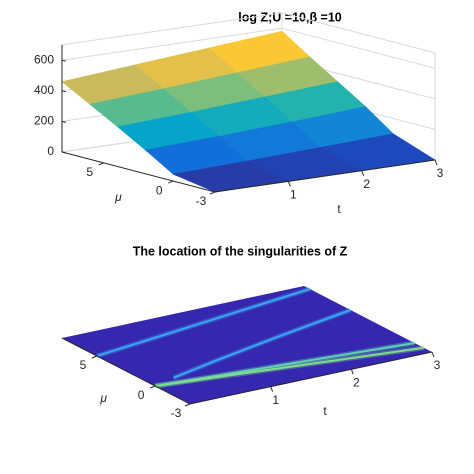 The width and height of the screenshot is (474, 474). I want to click on z-tick-label: 0, so click(50, 151).